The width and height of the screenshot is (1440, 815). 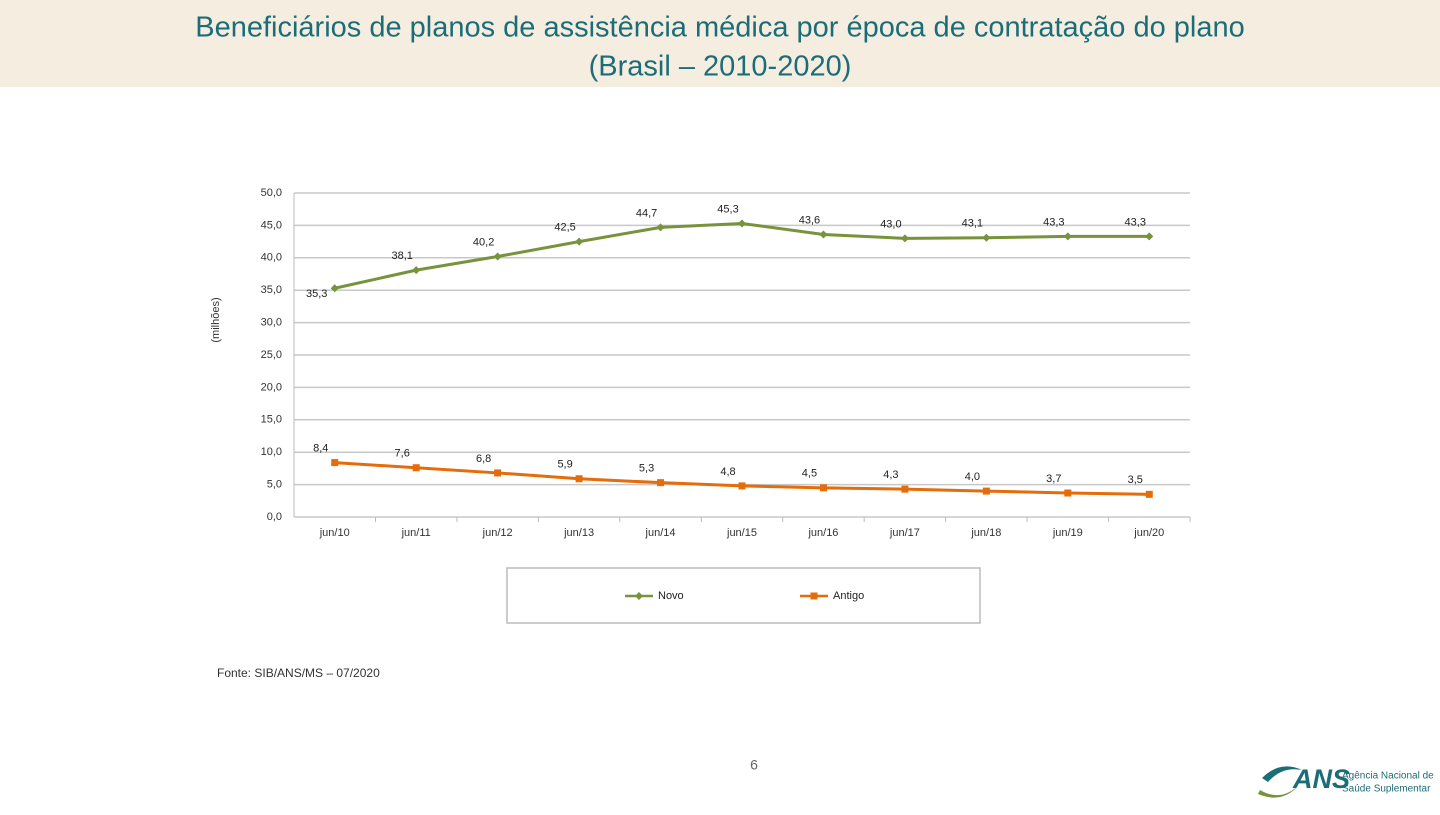 I want to click on chart-subtitle: (Brasil – 2010-2020), so click(x=720, y=67).